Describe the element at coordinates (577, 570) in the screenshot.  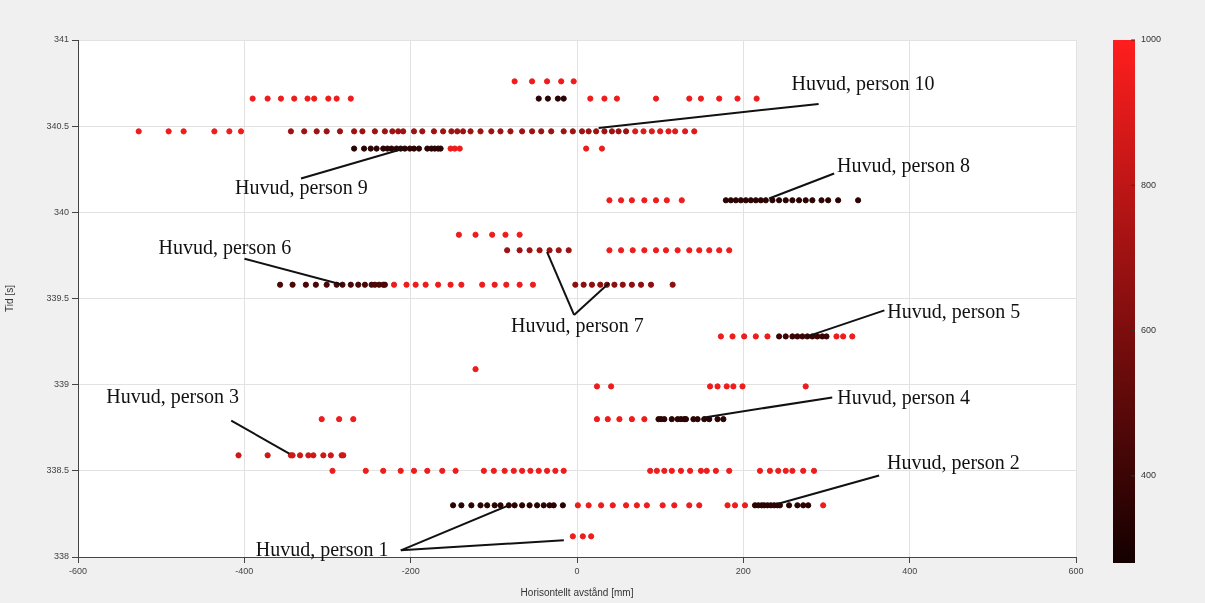
I see `x-tick-label: 0` at that location.